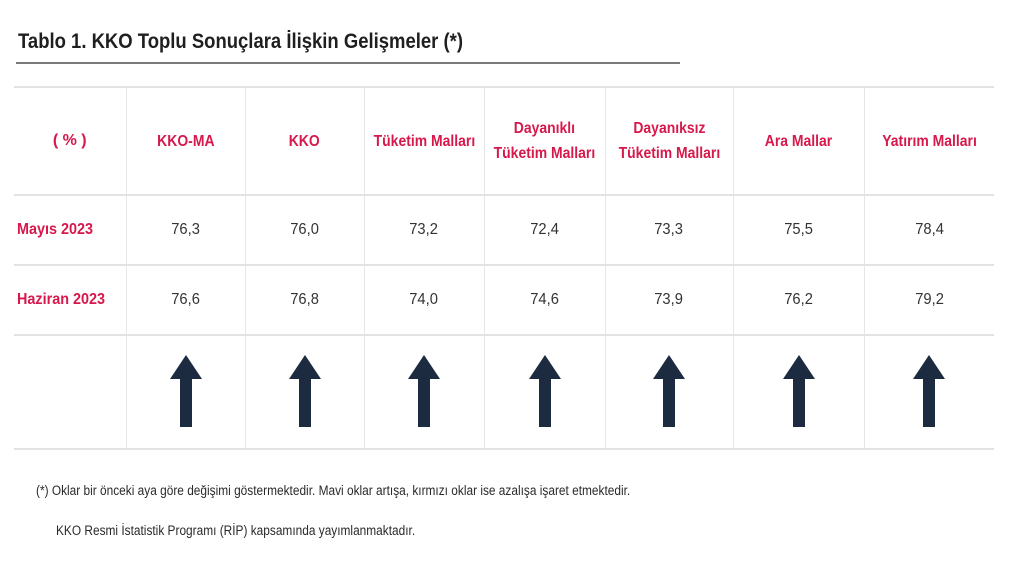  I want to click on col-header-dayanikli-tuketim-mallari: Dayanıklı Tüketim Malları, so click(544, 141).